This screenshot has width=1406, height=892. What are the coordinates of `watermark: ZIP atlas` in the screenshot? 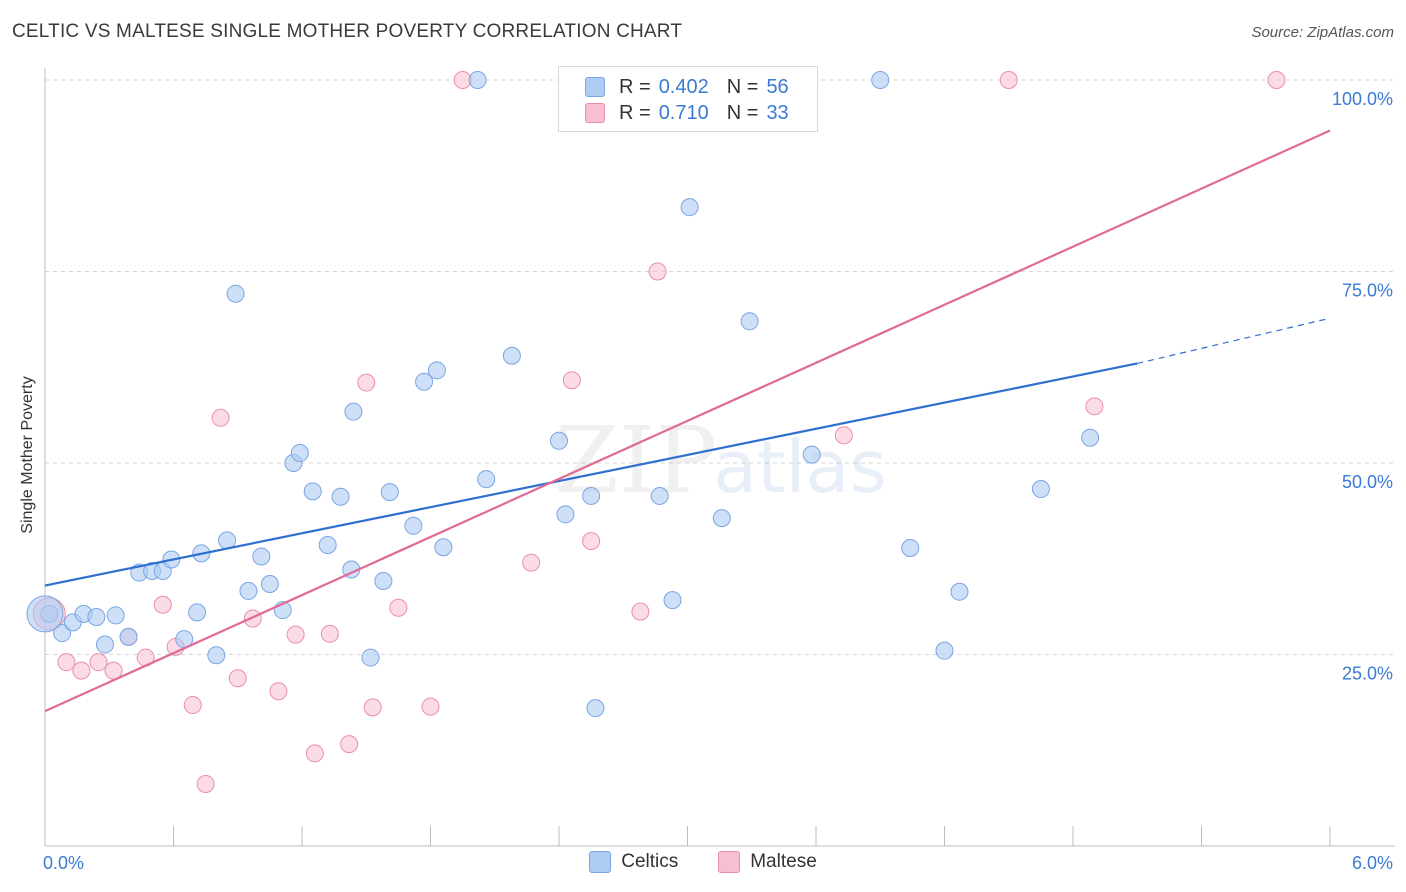 It's located at (721, 460).